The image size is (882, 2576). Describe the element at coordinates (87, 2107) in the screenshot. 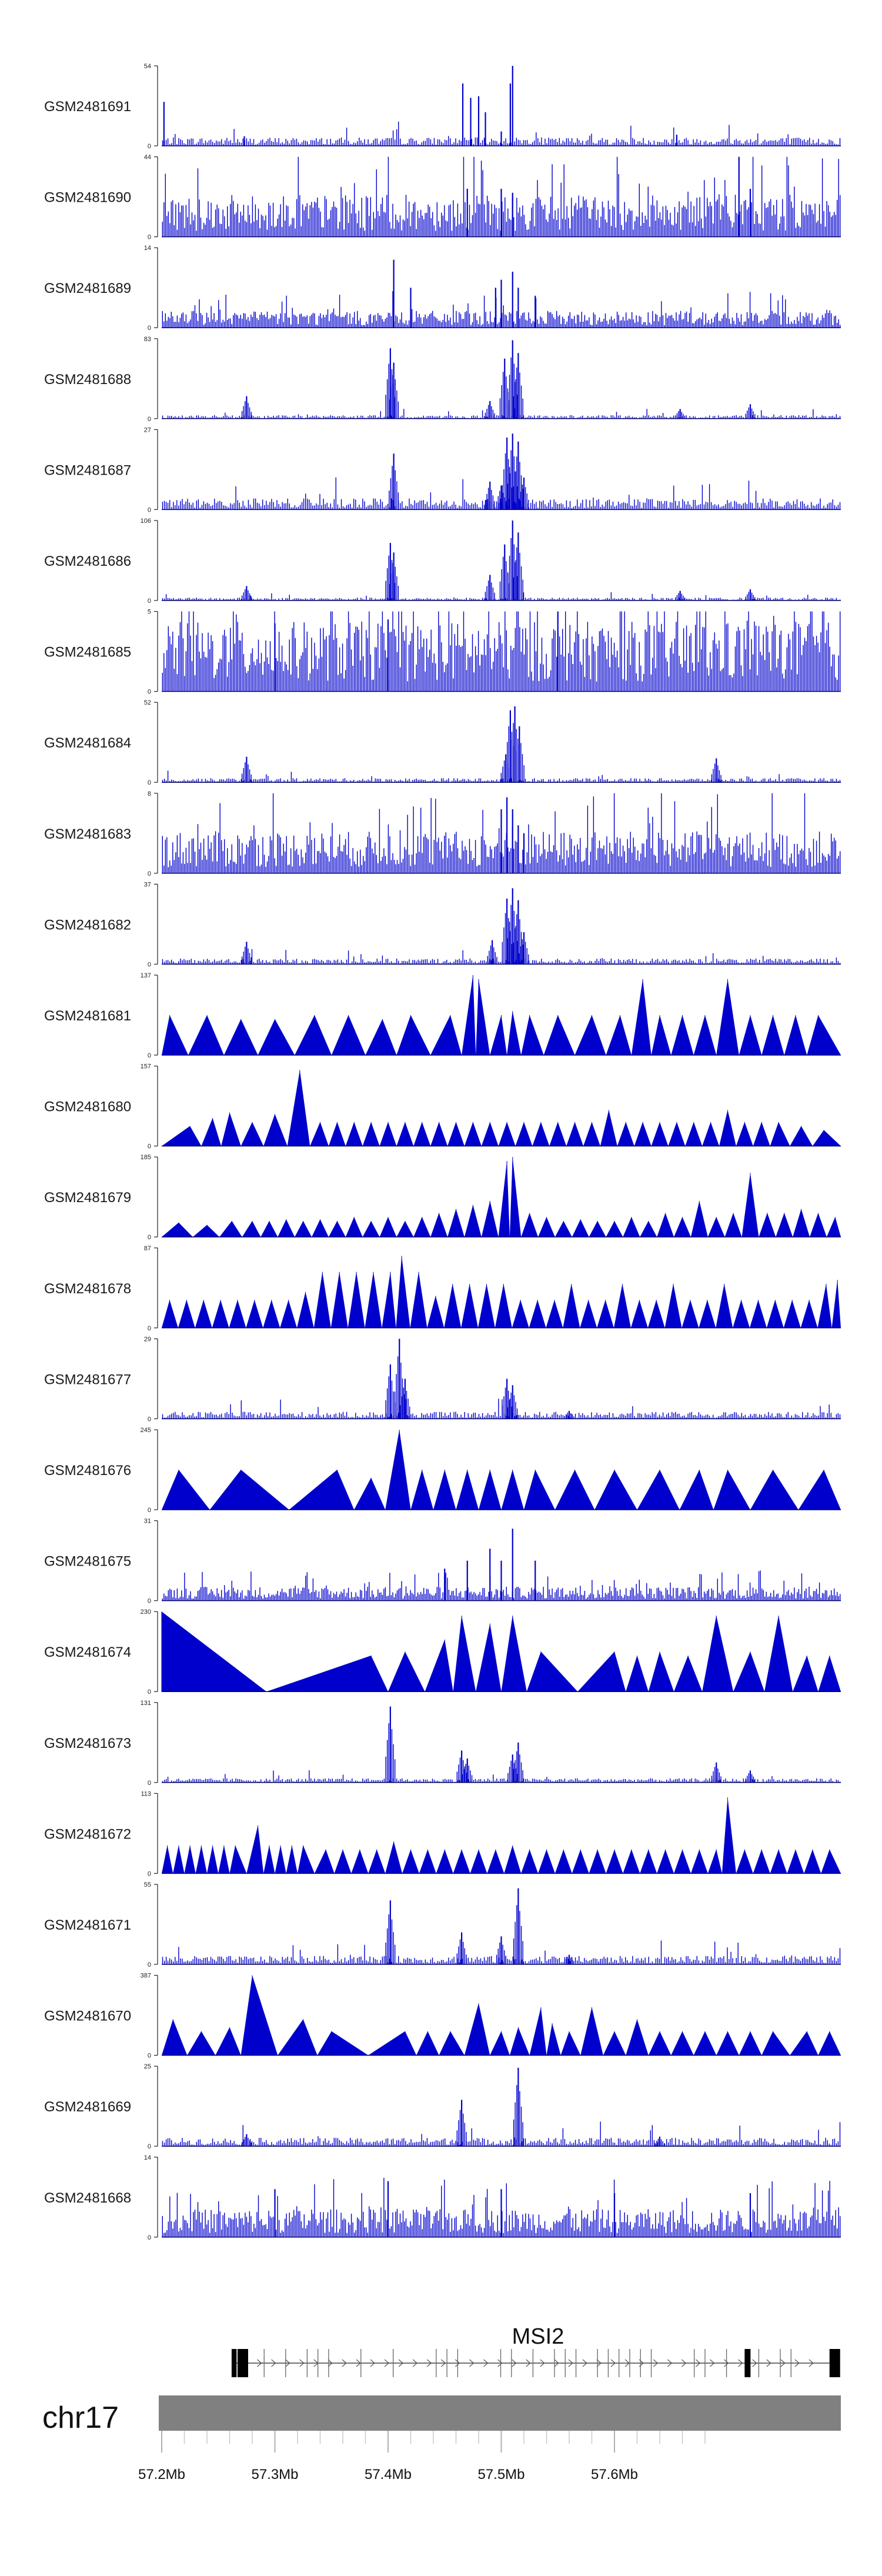

I see `track-label: GSM2481669` at that location.